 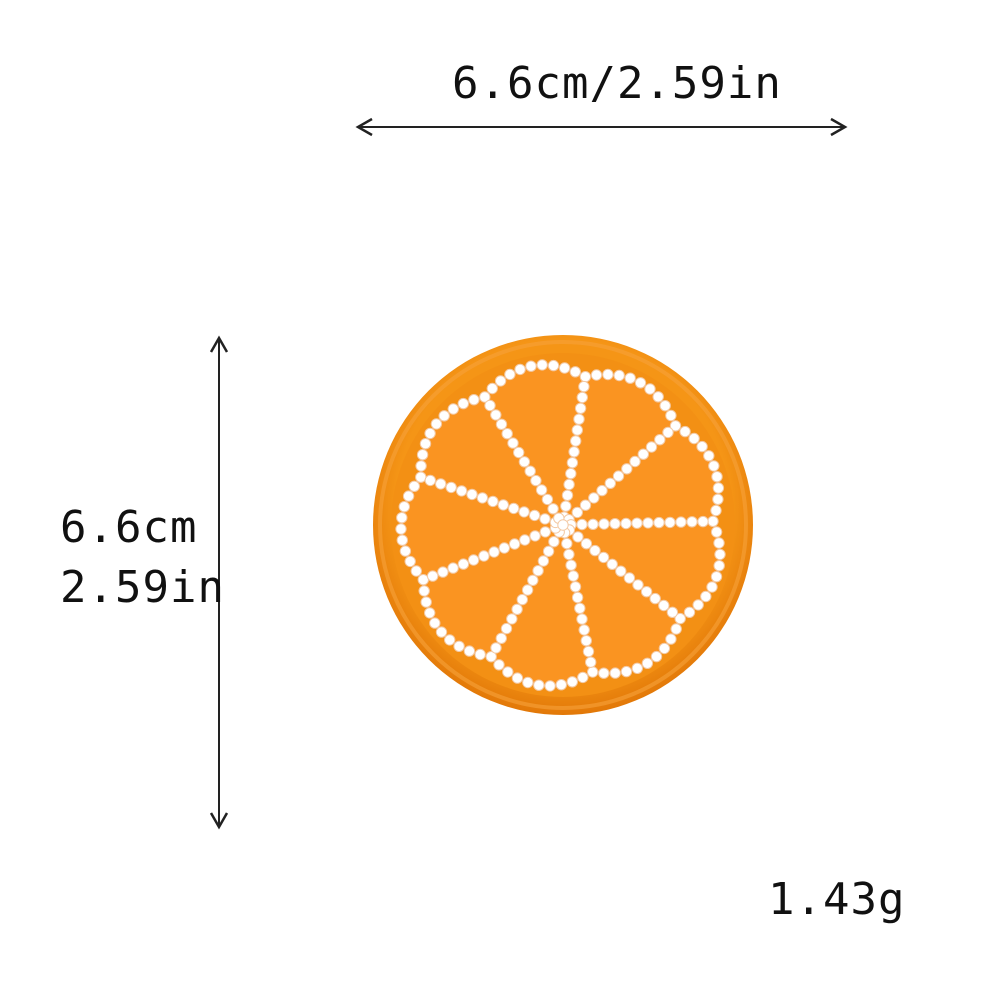 What do you see at coordinates (219, 582) in the screenshot?
I see `height-arrow` at bounding box center [219, 582].